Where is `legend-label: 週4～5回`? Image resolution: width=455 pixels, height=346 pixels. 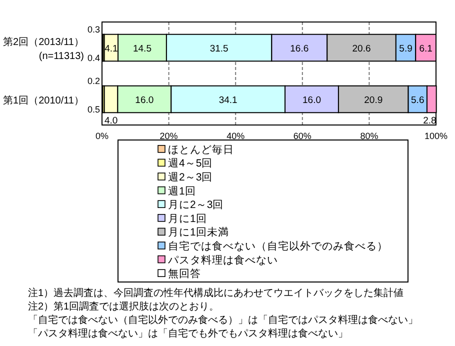
legend-label: 週4～5回 is located at coordinates (190, 164).